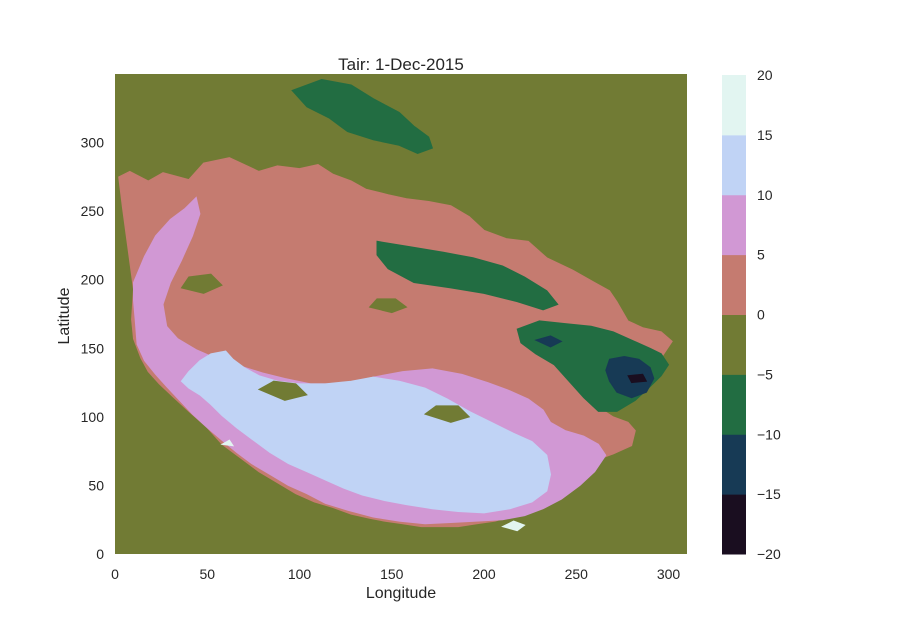 This screenshot has width=921, height=633. I want to click on x-tick-label: 300, so click(669, 574).